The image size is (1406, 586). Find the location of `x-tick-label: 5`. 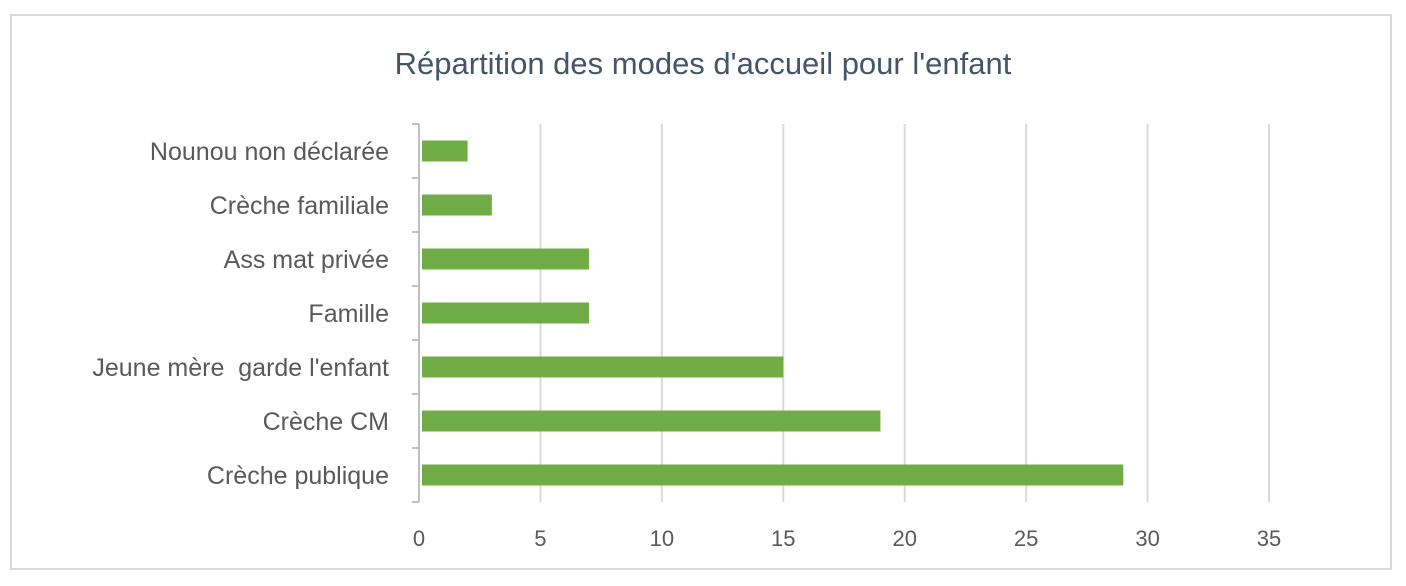

x-tick-label: 5 is located at coordinates (540, 538).